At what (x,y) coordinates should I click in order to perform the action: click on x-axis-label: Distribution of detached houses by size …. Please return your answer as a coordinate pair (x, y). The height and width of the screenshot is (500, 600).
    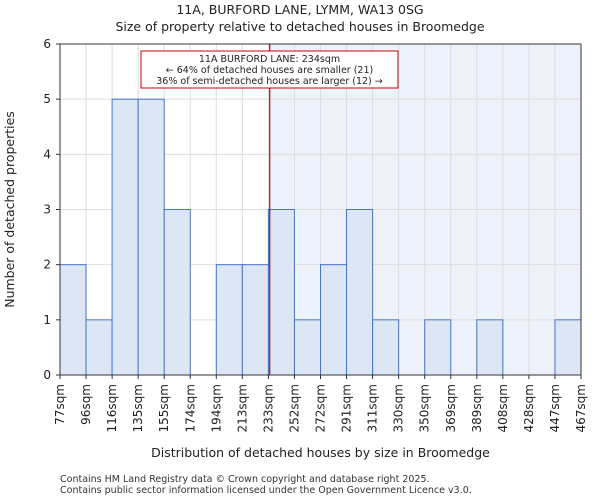
    Looking at the image, I should click on (320, 452).